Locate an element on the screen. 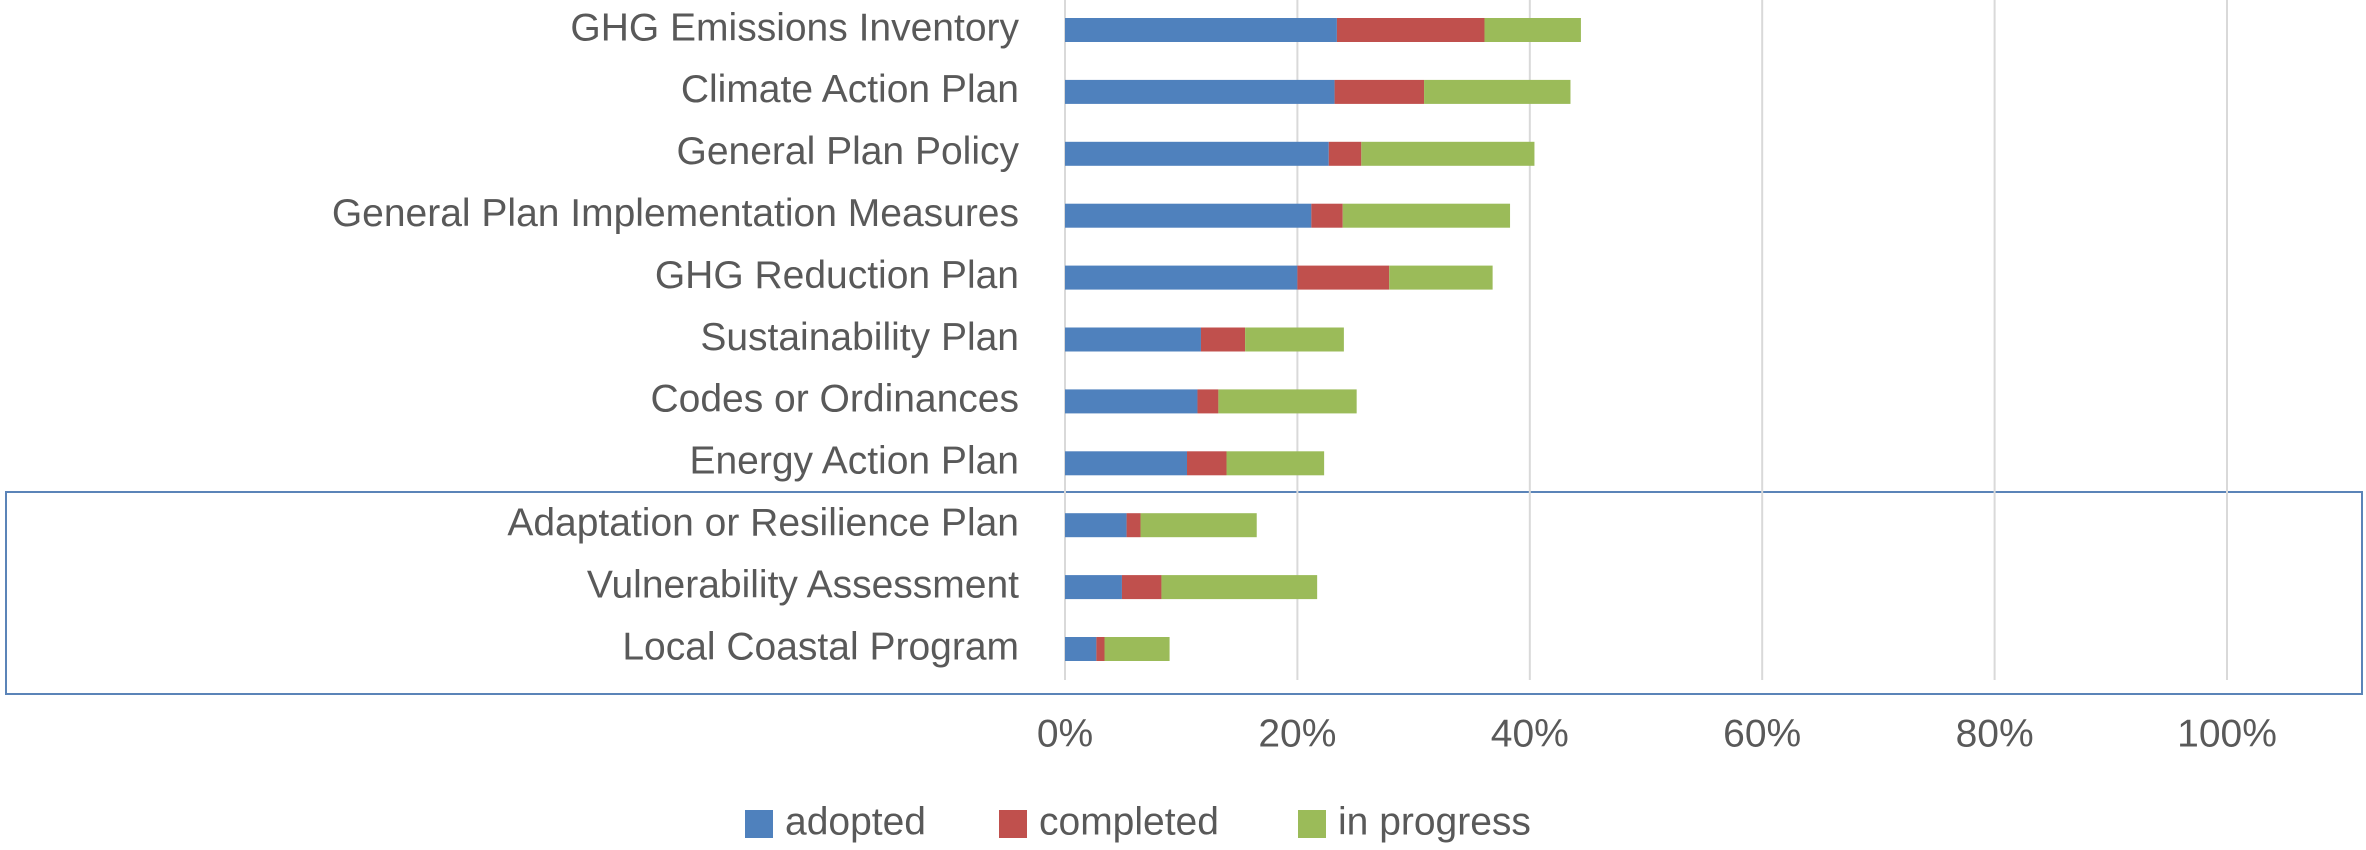 Image resolution: width=2366 pixels, height=850 pixels. x-tick-label: 0% is located at coordinates (1065, 733).